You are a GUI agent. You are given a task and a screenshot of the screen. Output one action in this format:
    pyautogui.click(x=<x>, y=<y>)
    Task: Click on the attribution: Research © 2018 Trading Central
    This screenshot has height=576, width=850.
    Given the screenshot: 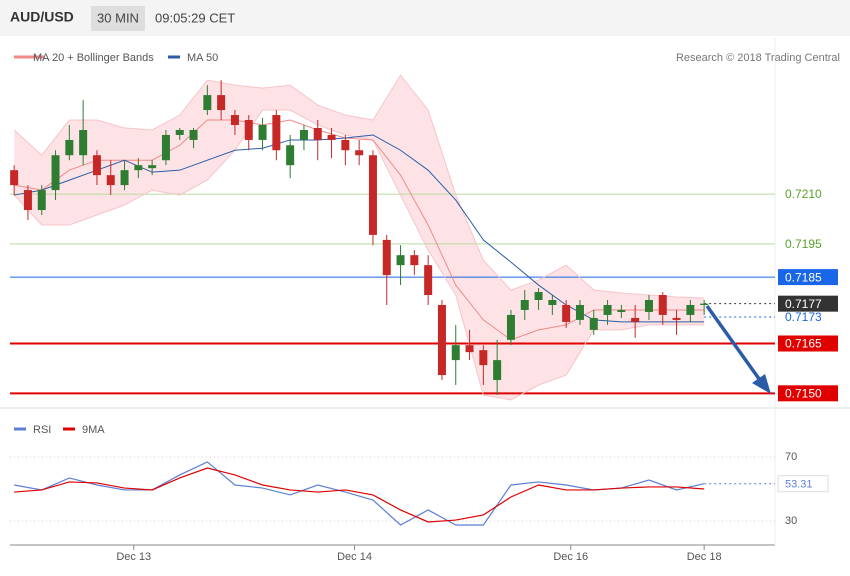 What is the action you would take?
    pyautogui.click(x=758, y=58)
    